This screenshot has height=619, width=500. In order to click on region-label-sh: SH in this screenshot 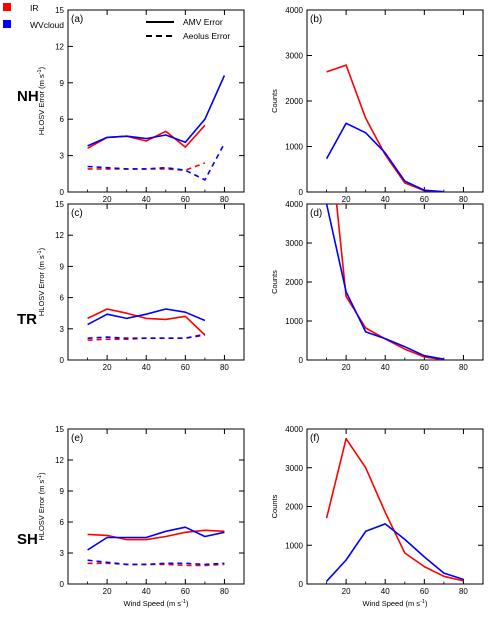, I will do `click(27, 539)`.